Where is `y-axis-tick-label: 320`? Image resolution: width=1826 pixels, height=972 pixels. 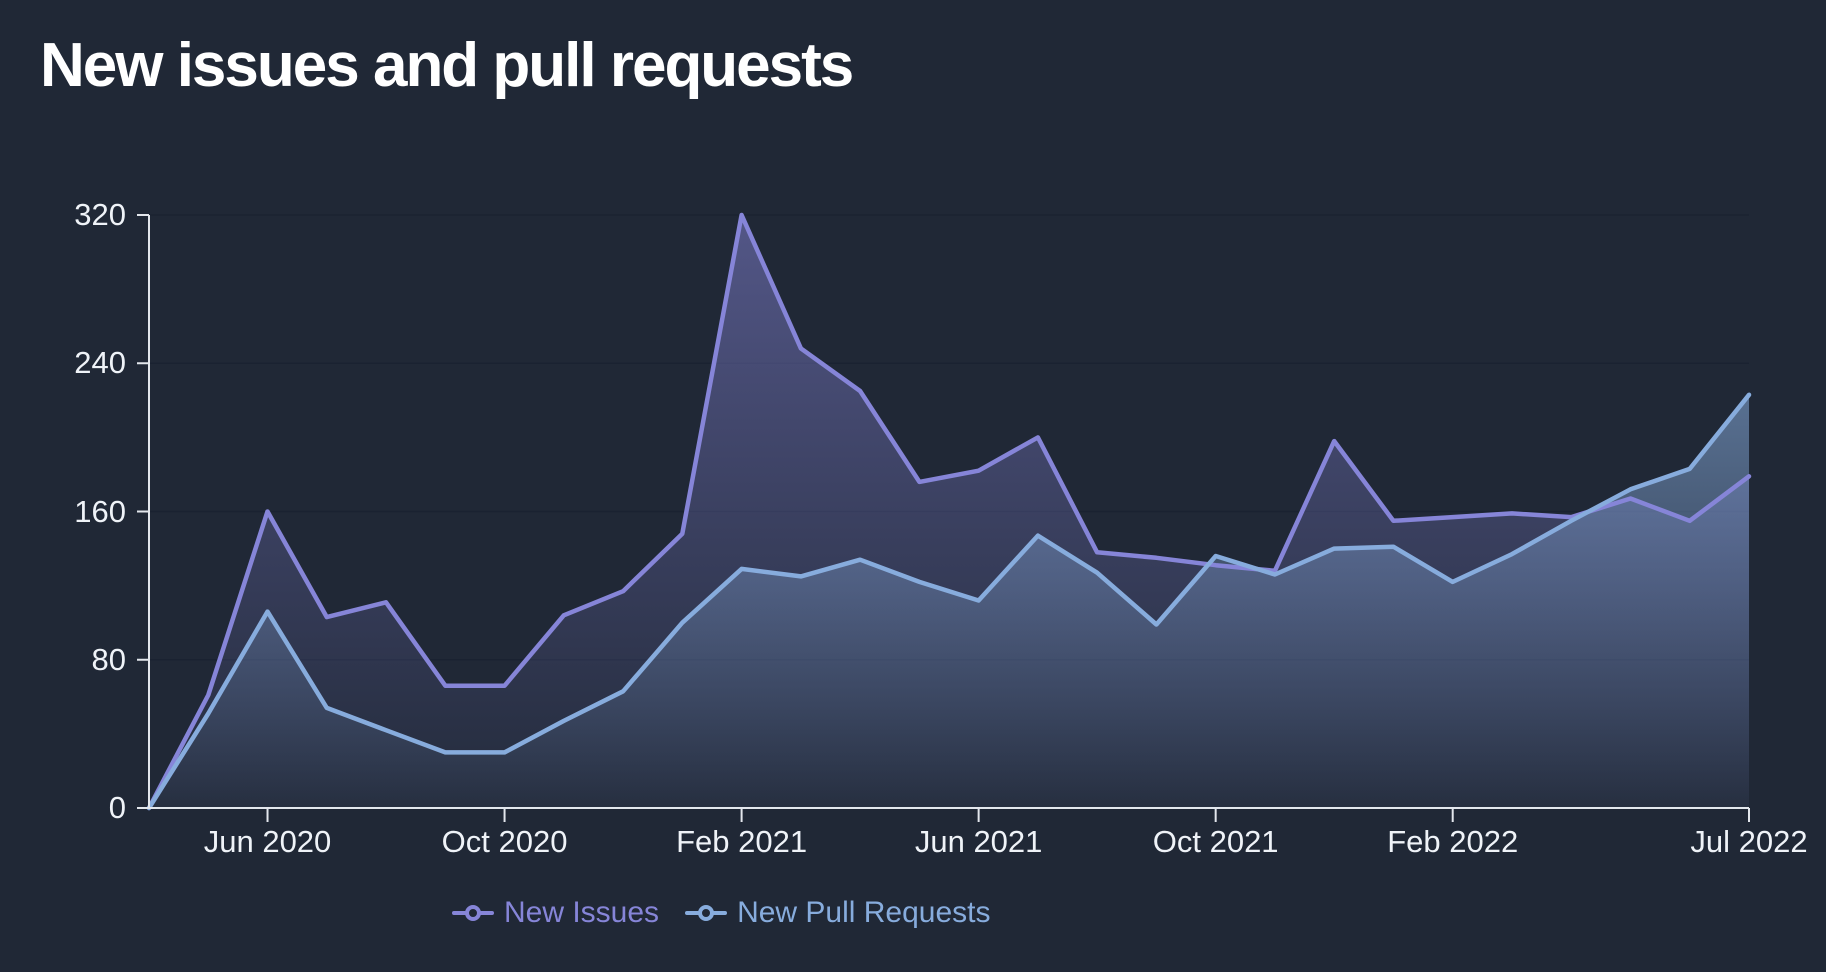
y-axis-tick-label: 320 is located at coordinates (100, 214).